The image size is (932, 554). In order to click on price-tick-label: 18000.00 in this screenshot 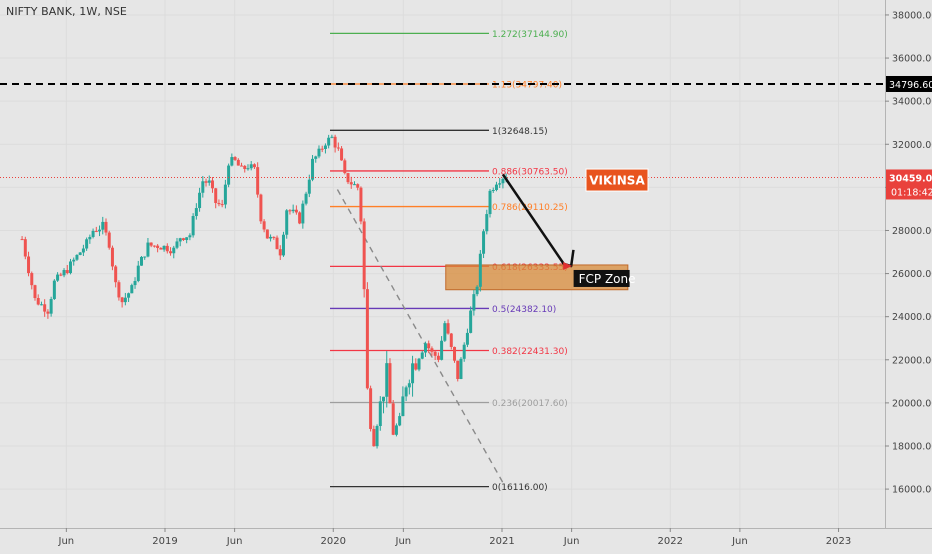, I will do `click(912, 446)`.